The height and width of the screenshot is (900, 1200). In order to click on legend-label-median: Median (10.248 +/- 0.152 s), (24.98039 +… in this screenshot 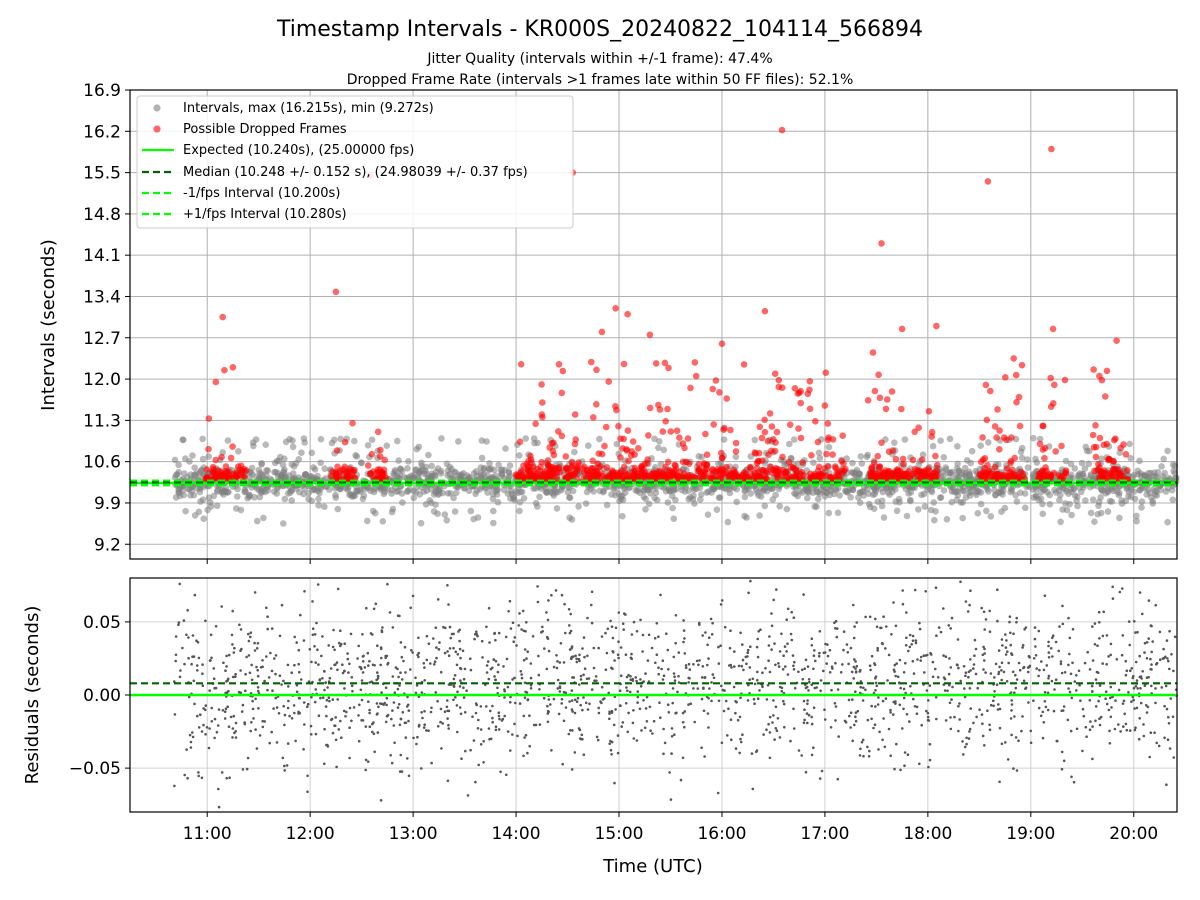, I will do `click(355, 172)`.